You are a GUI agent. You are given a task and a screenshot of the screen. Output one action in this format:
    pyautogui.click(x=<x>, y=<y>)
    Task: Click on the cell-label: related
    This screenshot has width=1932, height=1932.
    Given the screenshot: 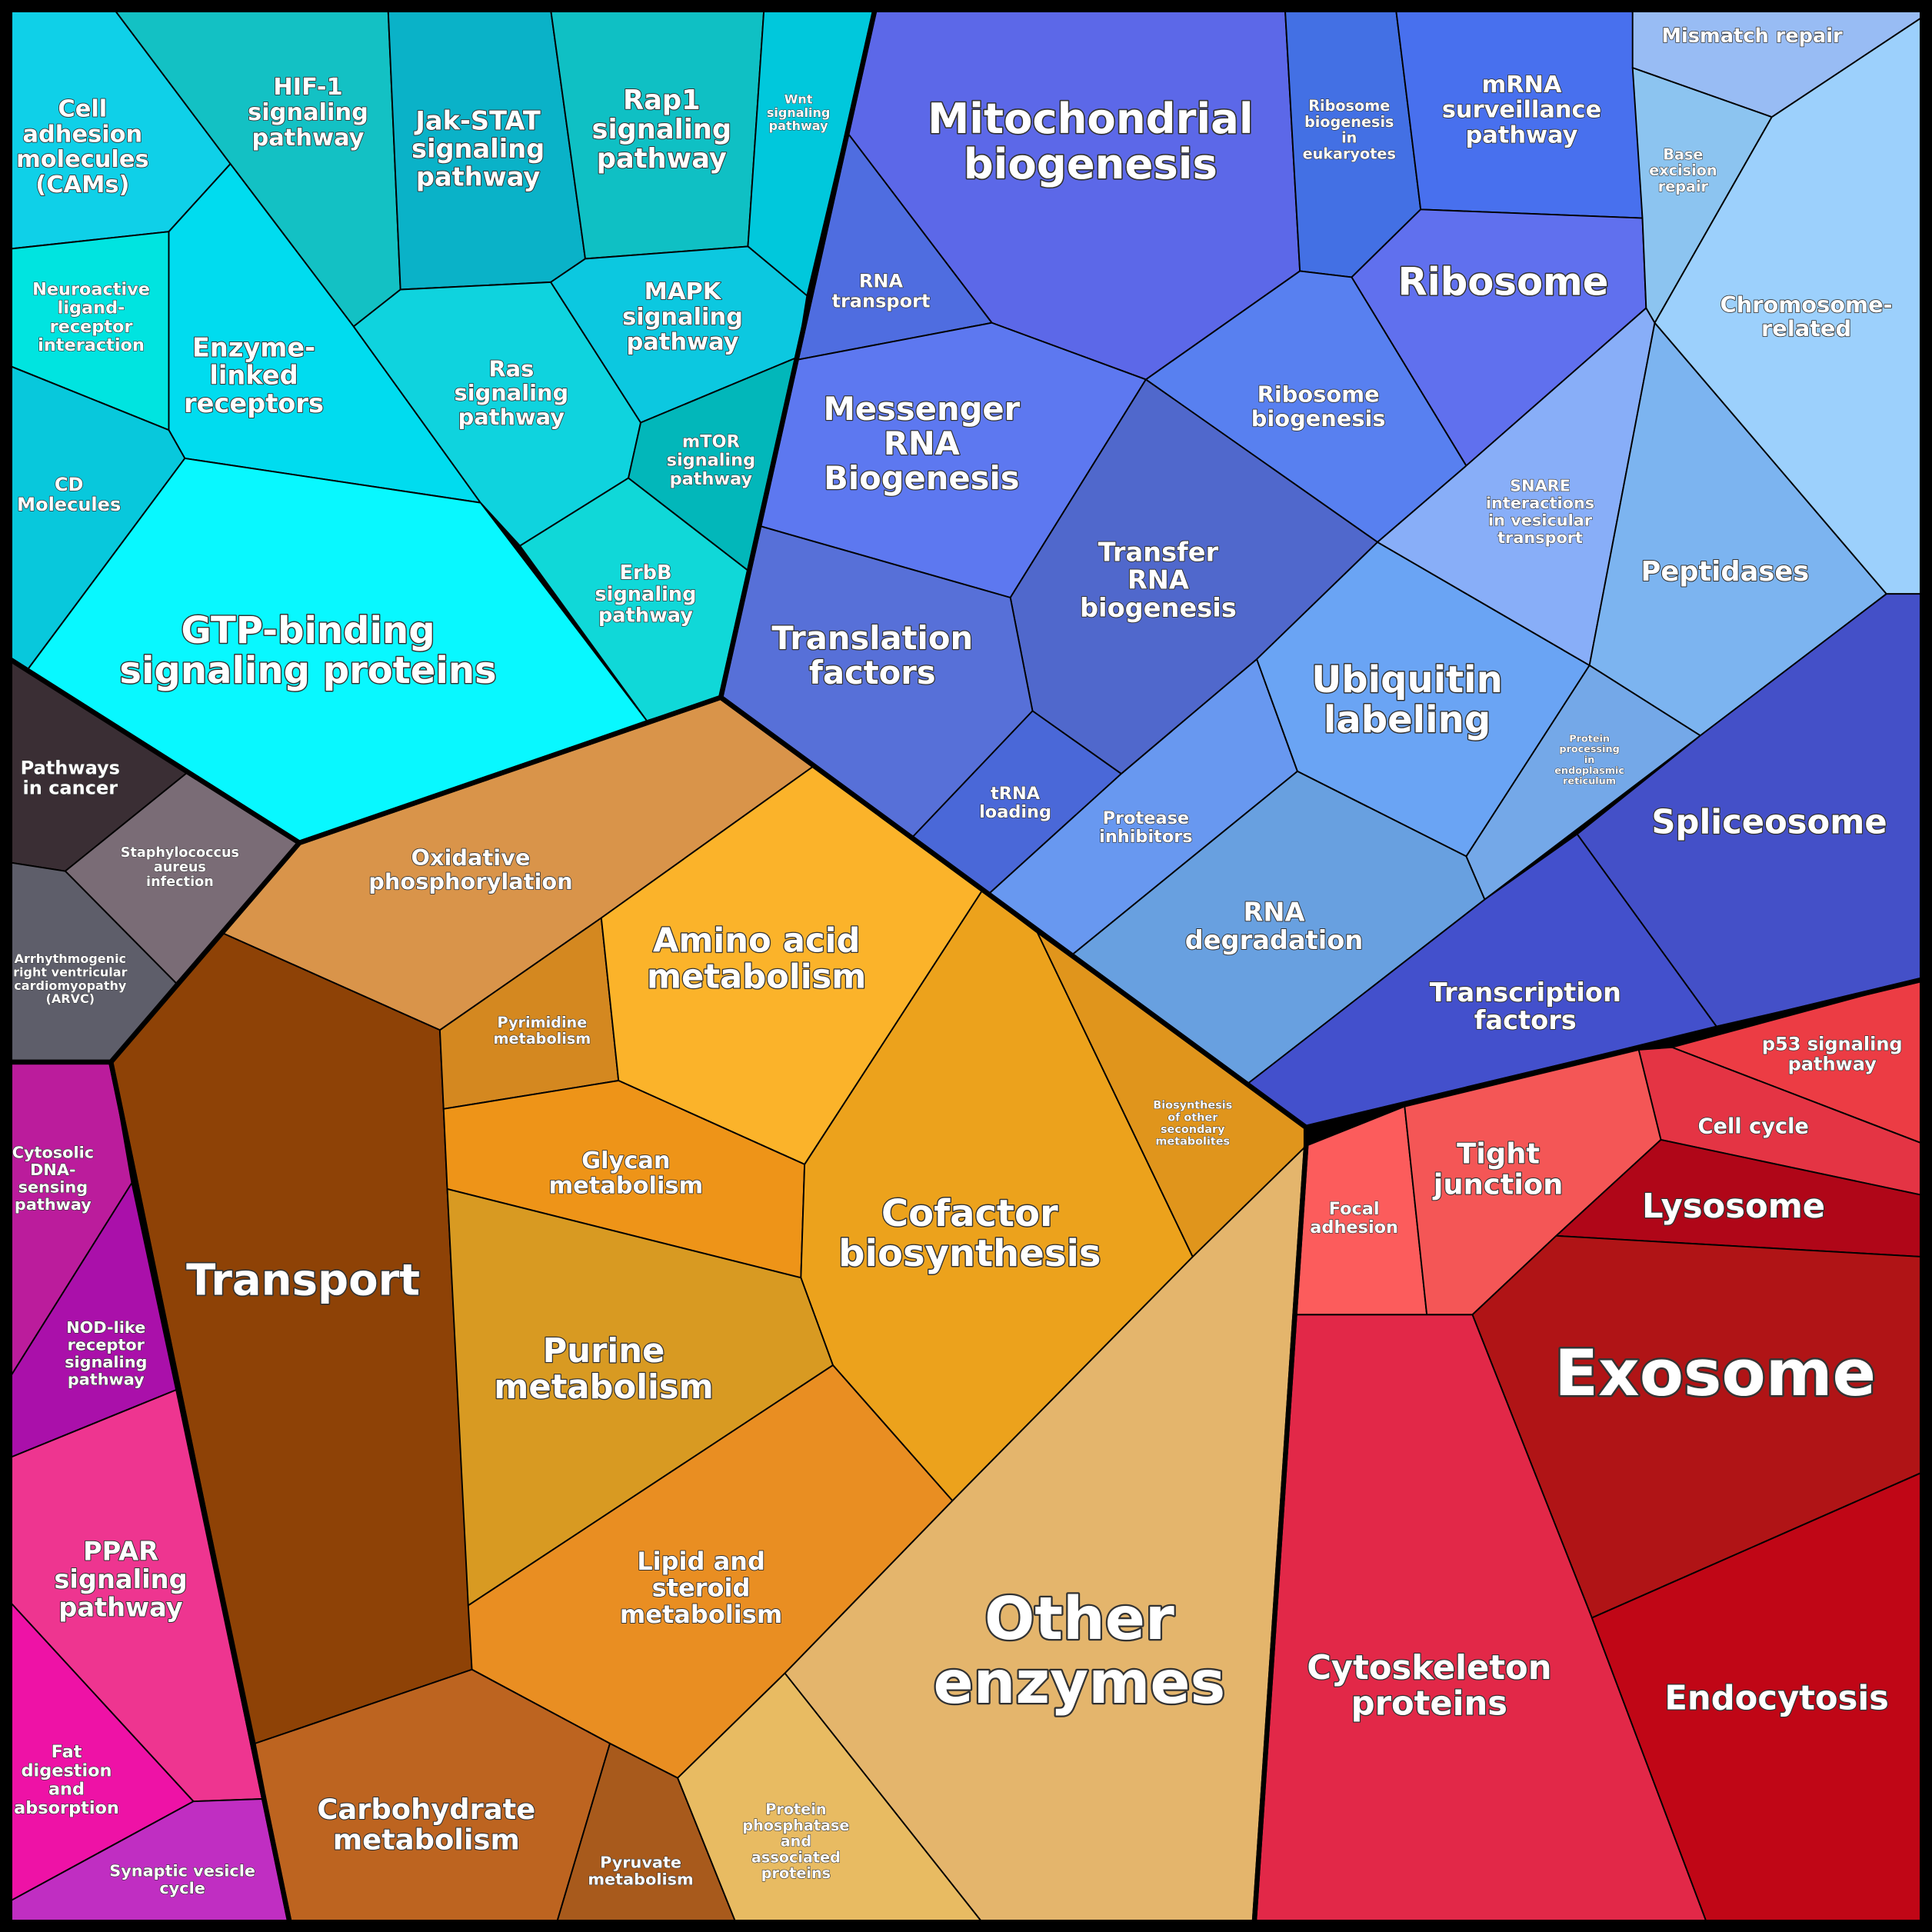 What is the action you would take?
    pyautogui.click(x=1806, y=328)
    